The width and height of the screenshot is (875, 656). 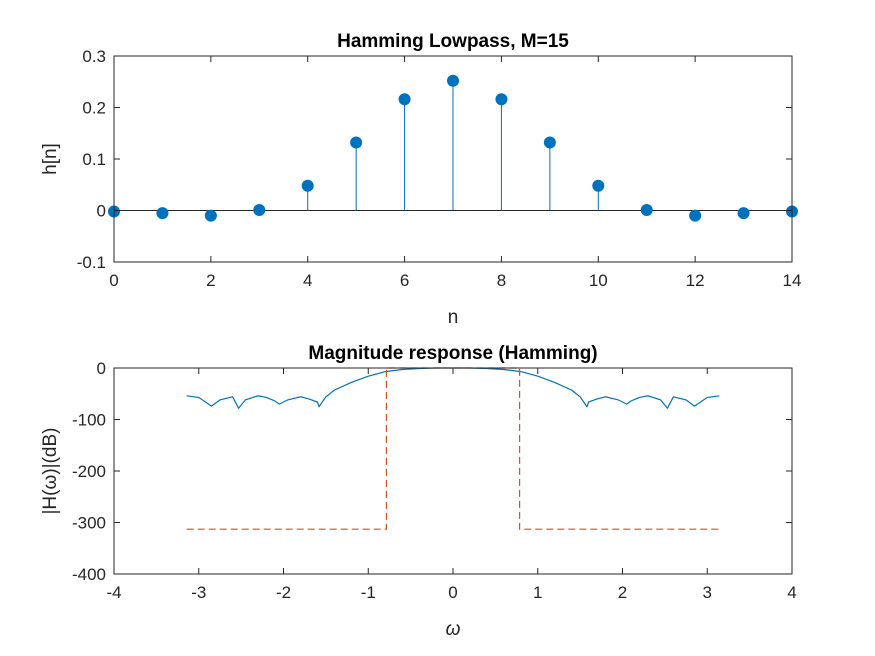 What do you see at coordinates (453, 629) in the screenshot?
I see `magnitude-plot-xlabel: ω` at bounding box center [453, 629].